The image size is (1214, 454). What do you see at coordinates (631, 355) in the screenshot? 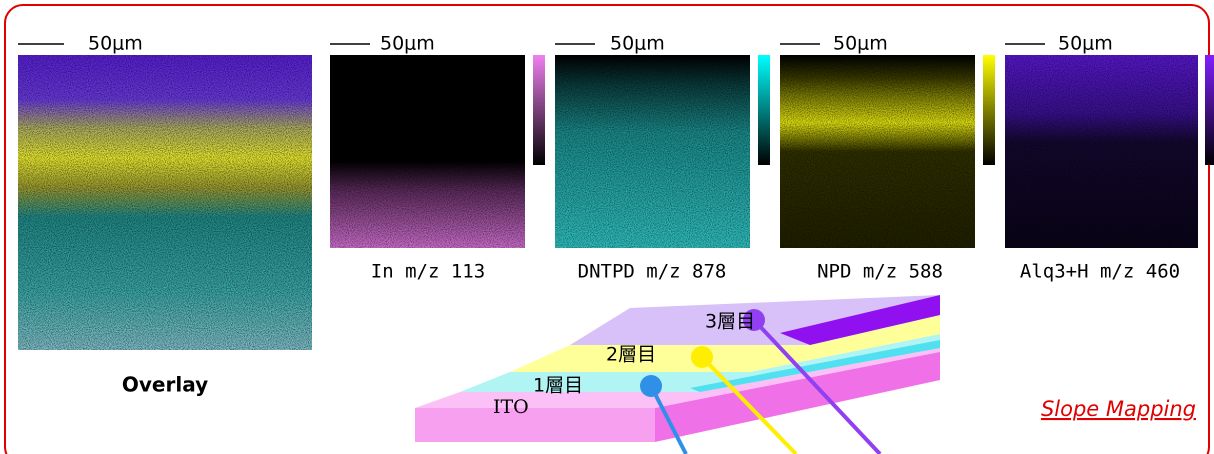
I see `layer-label: 2層目` at bounding box center [631, 355].